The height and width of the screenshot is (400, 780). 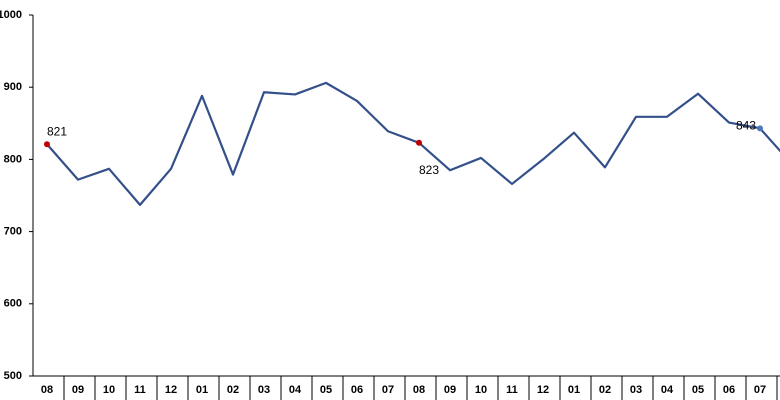 I want to click on y-tick-label: 700, so click(x=13, y=232).